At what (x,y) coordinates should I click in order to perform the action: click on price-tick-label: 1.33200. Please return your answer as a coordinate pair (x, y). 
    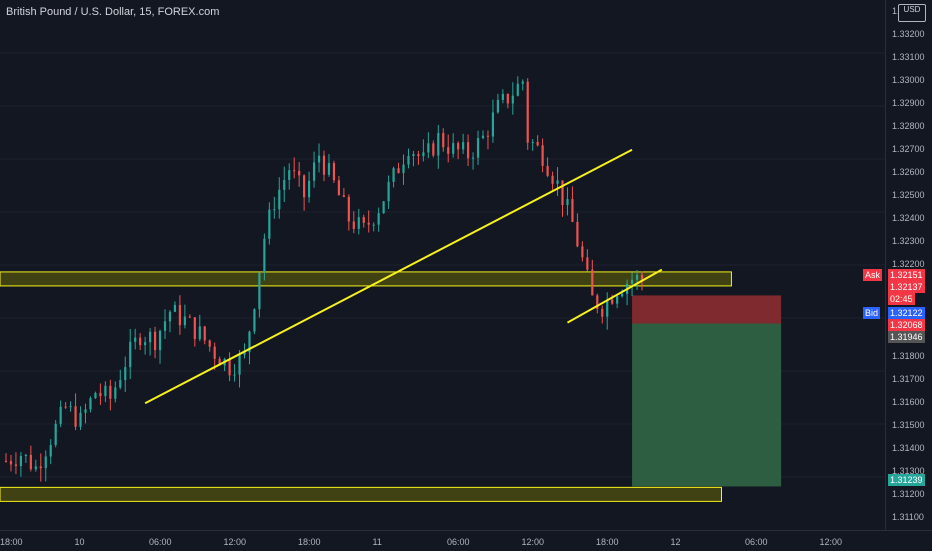
    Looking at the image, I should click on (908, 33).